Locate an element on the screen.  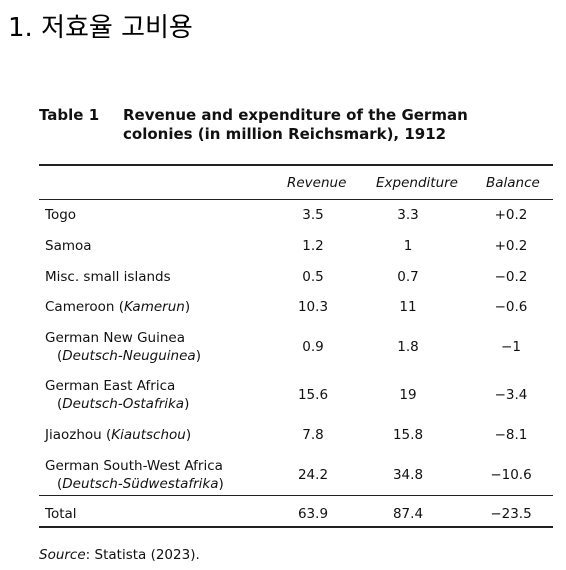
row-expenditure: 0.7 is located at coordinates (408, 277).